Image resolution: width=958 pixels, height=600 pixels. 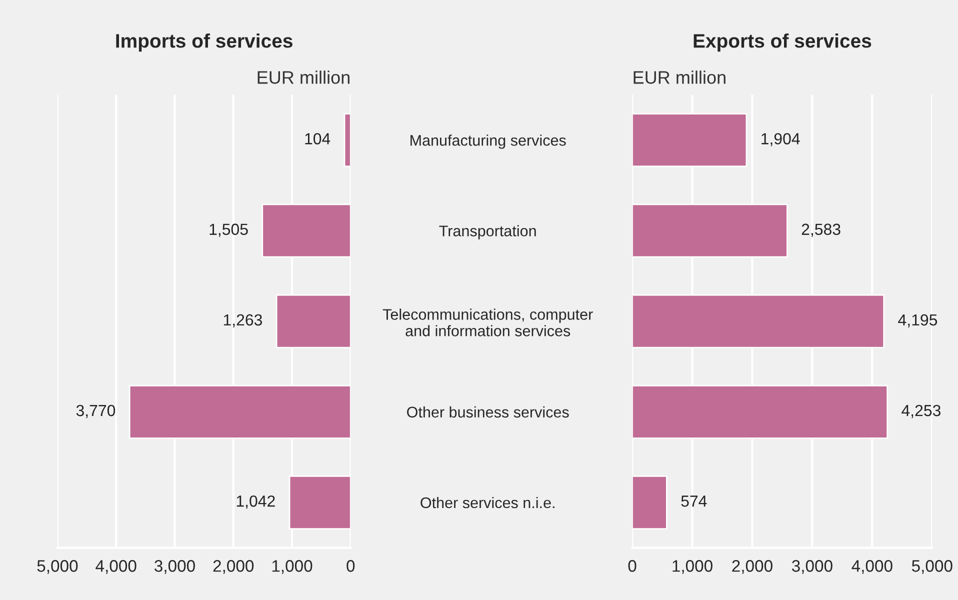 I want to click on data-label: 1,505, so click(x=229, y=230).